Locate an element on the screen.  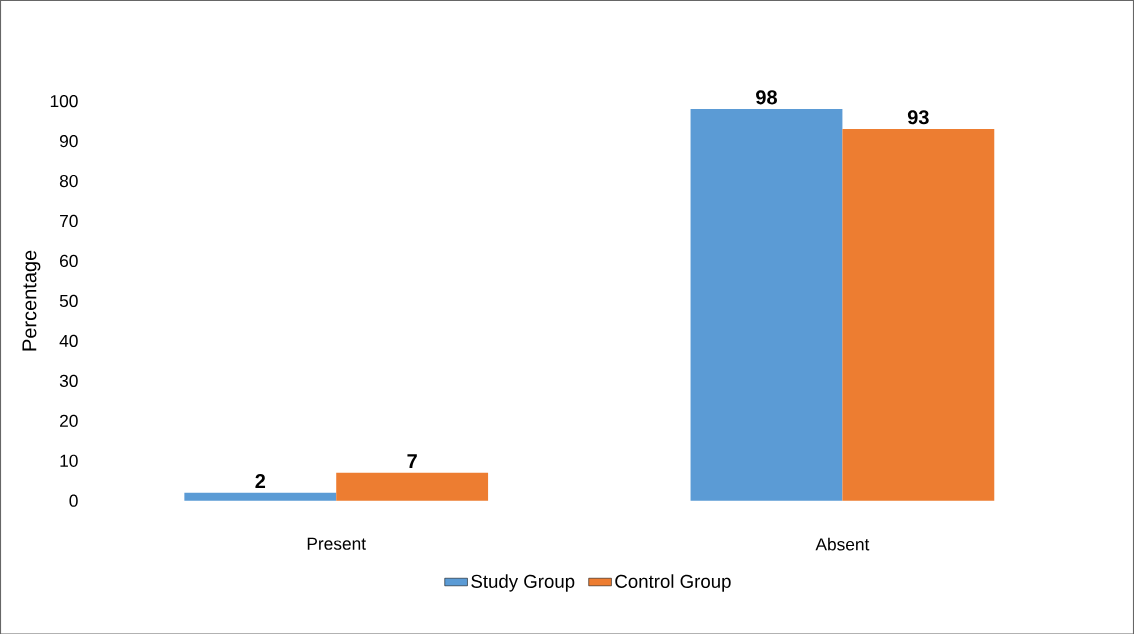
y-tick-label: 20 is located at coordinates (69, 420).